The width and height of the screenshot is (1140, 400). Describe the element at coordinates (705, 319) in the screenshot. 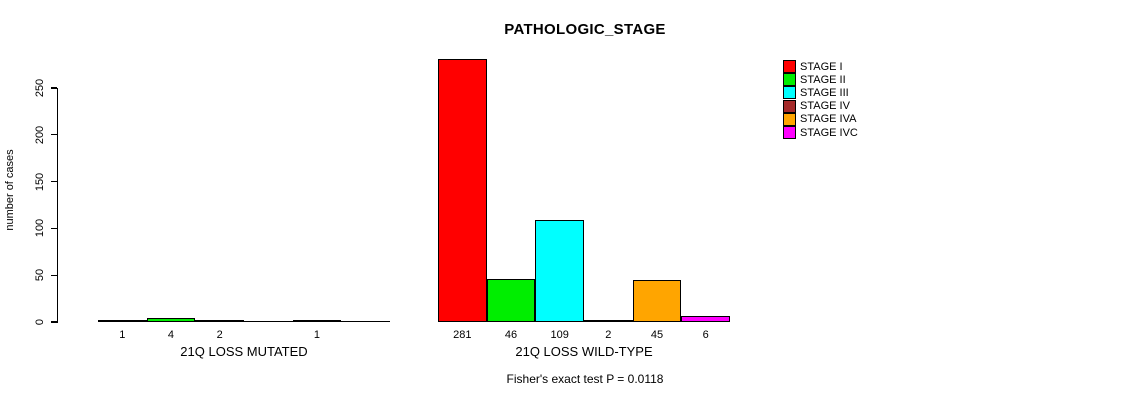

I see `bar-stage-ivc` at that location.